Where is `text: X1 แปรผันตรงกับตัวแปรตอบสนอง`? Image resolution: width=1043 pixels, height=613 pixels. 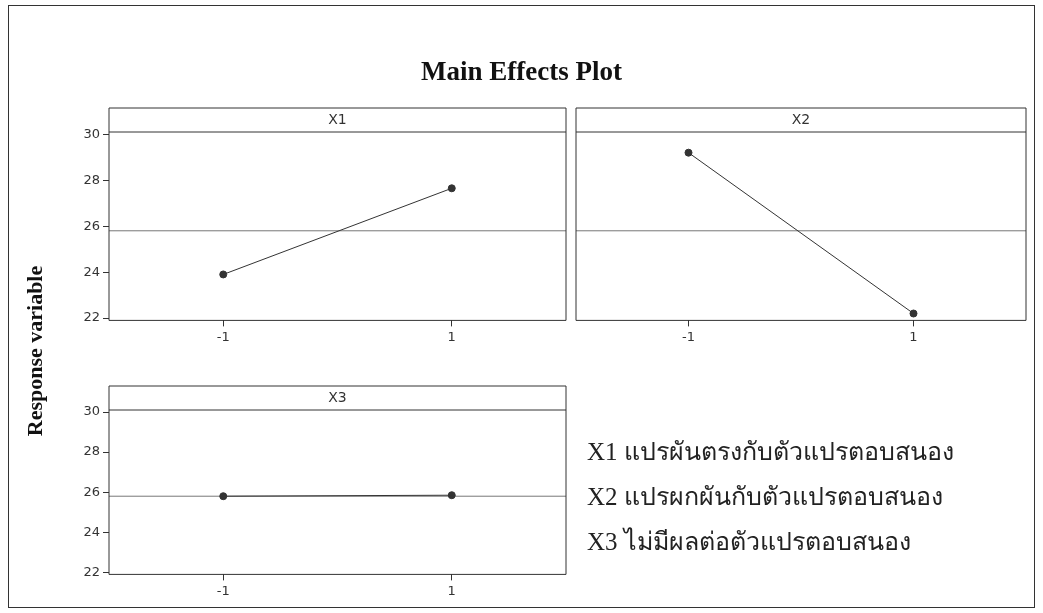 text: X1 แปรผันตรงกับตัวแปรตอบสนอง is located at coordinates (771, 452).